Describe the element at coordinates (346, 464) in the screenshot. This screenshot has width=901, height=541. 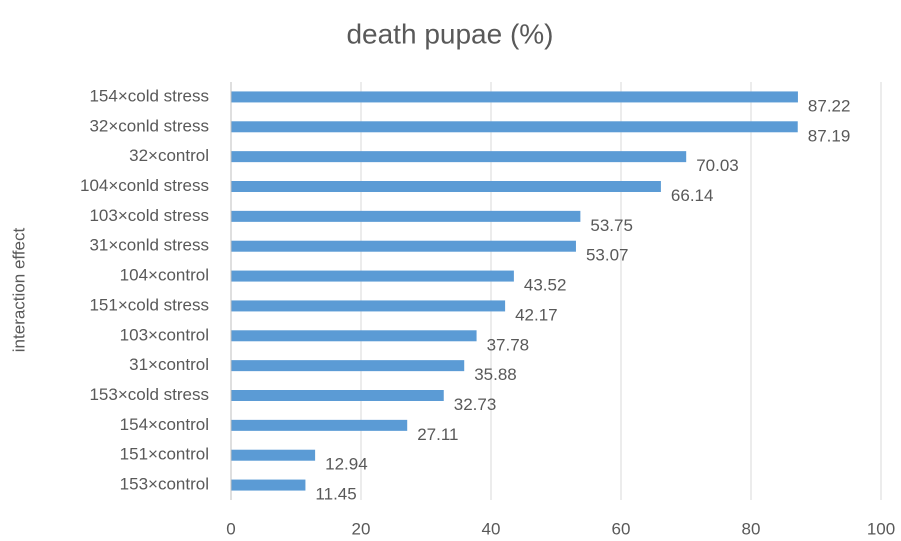
I see `data-label: 12.94` at that location.